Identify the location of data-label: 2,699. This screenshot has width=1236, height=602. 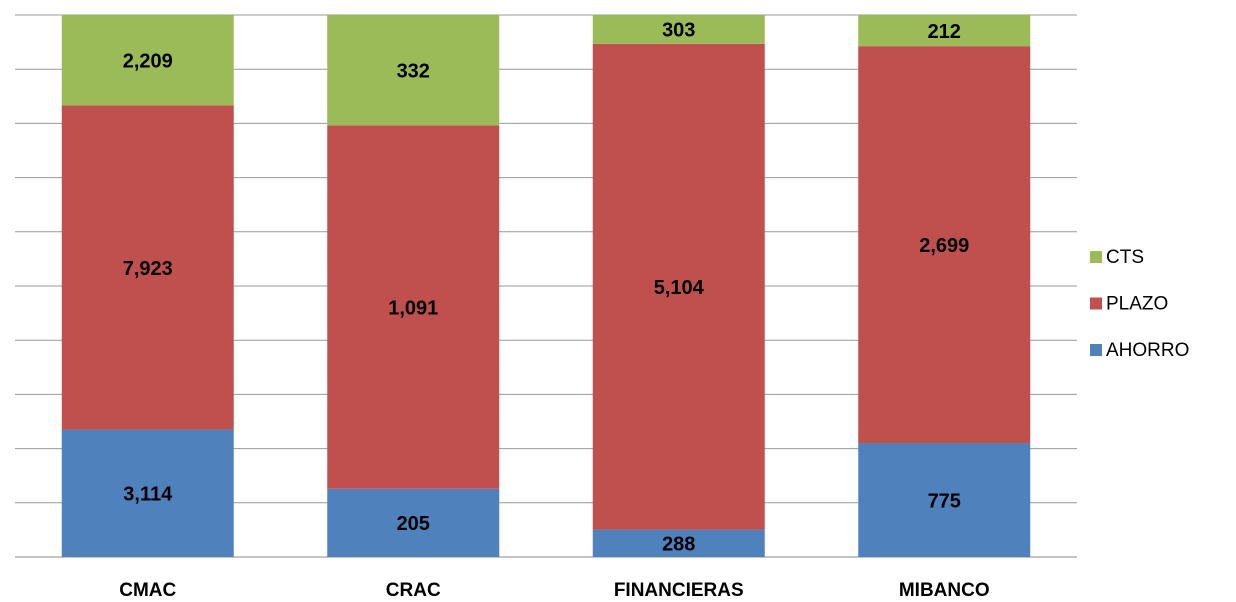
(944, 246).